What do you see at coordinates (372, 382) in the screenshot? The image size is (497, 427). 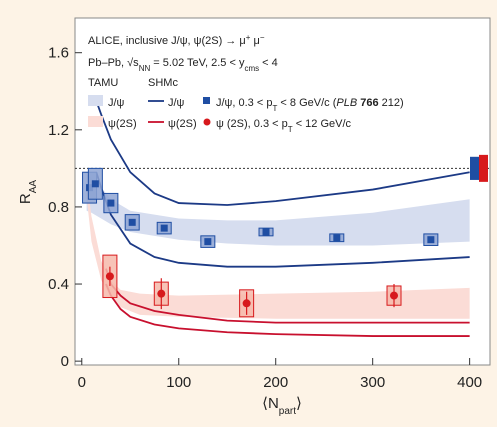 I see `x-tick-label: 300` at bounding box center [372, 382].